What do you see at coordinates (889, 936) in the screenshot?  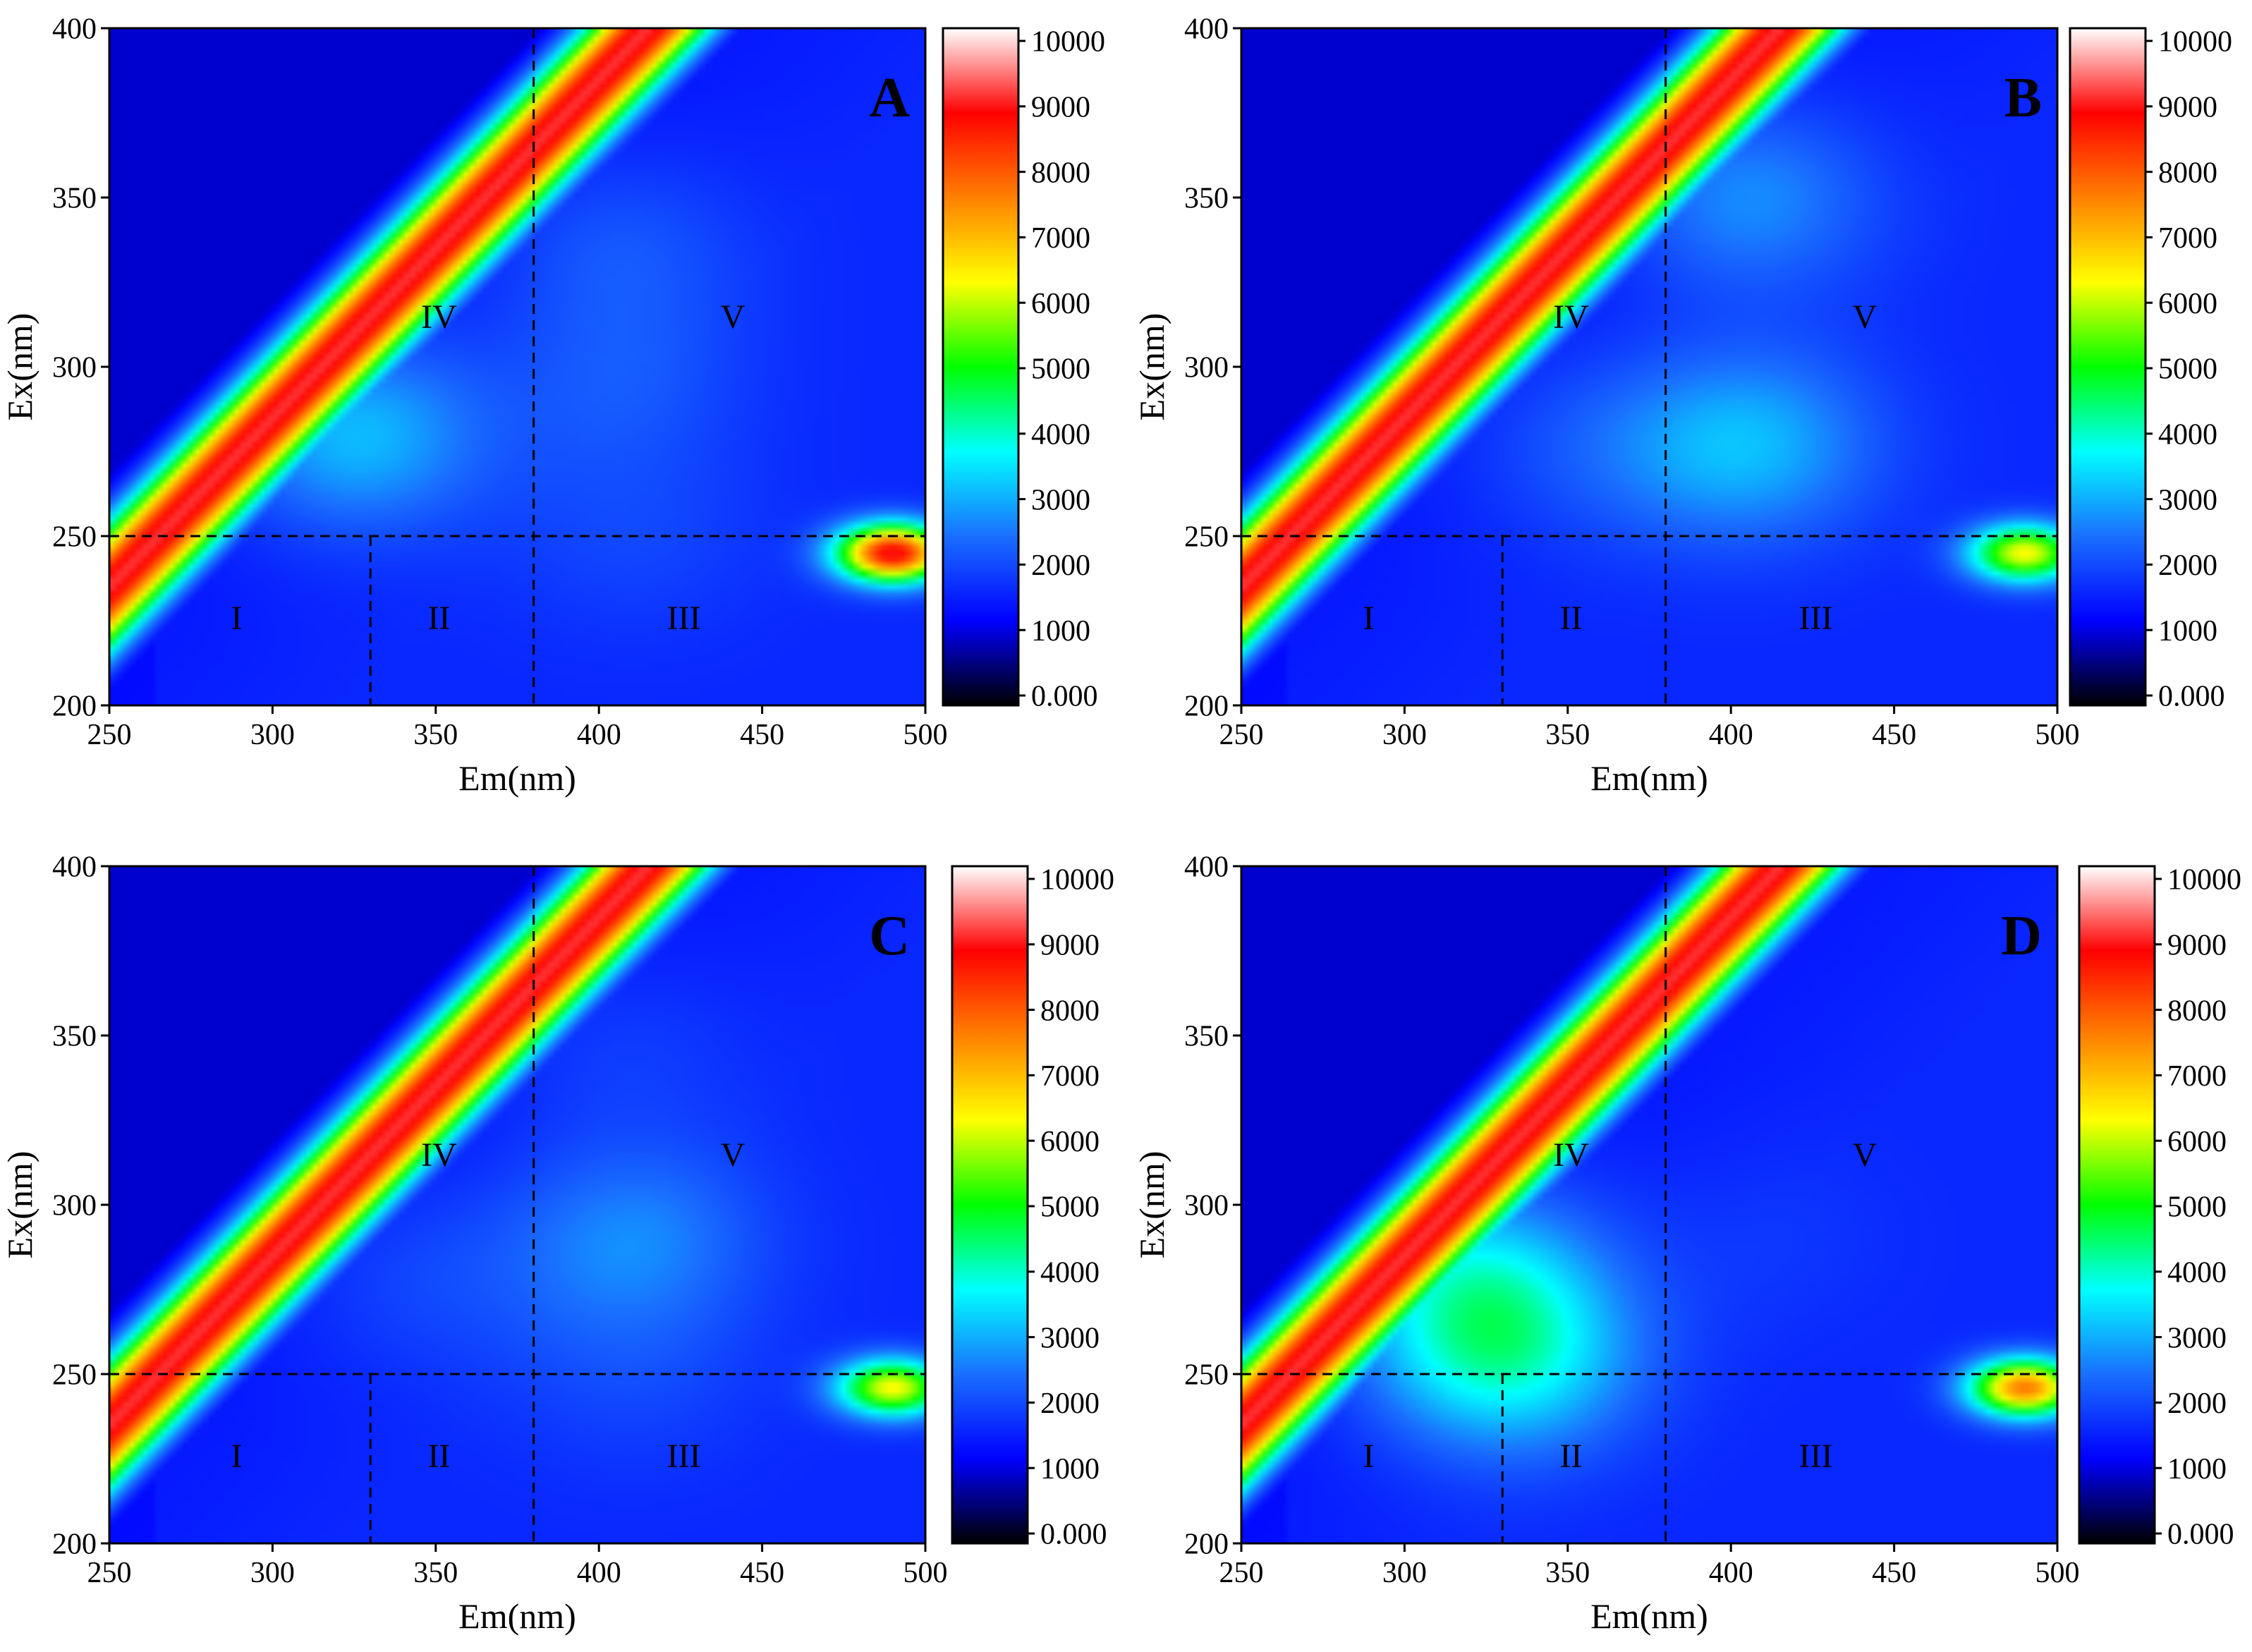 I see `panel-letter: C` at bounding box center [889, 936].